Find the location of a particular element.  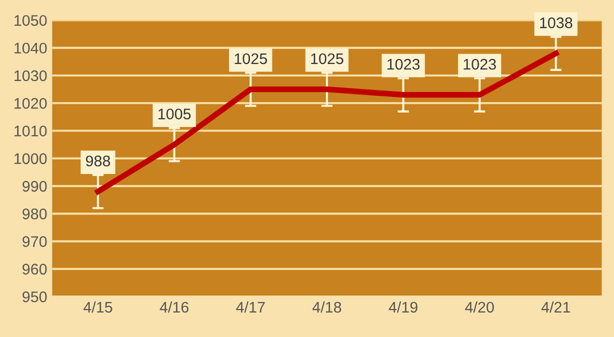

y-tick-label: 1050 is located at coordinates (30, 20).